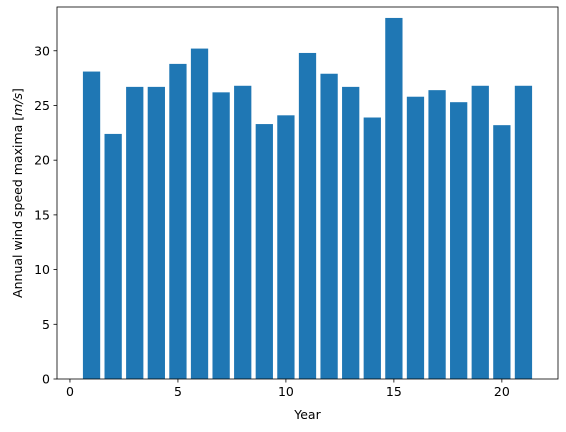  What do you see at coordinates (394, 391) in the screenshot?
I see `x-tick-label: 15` at bounding box center [394, 391].